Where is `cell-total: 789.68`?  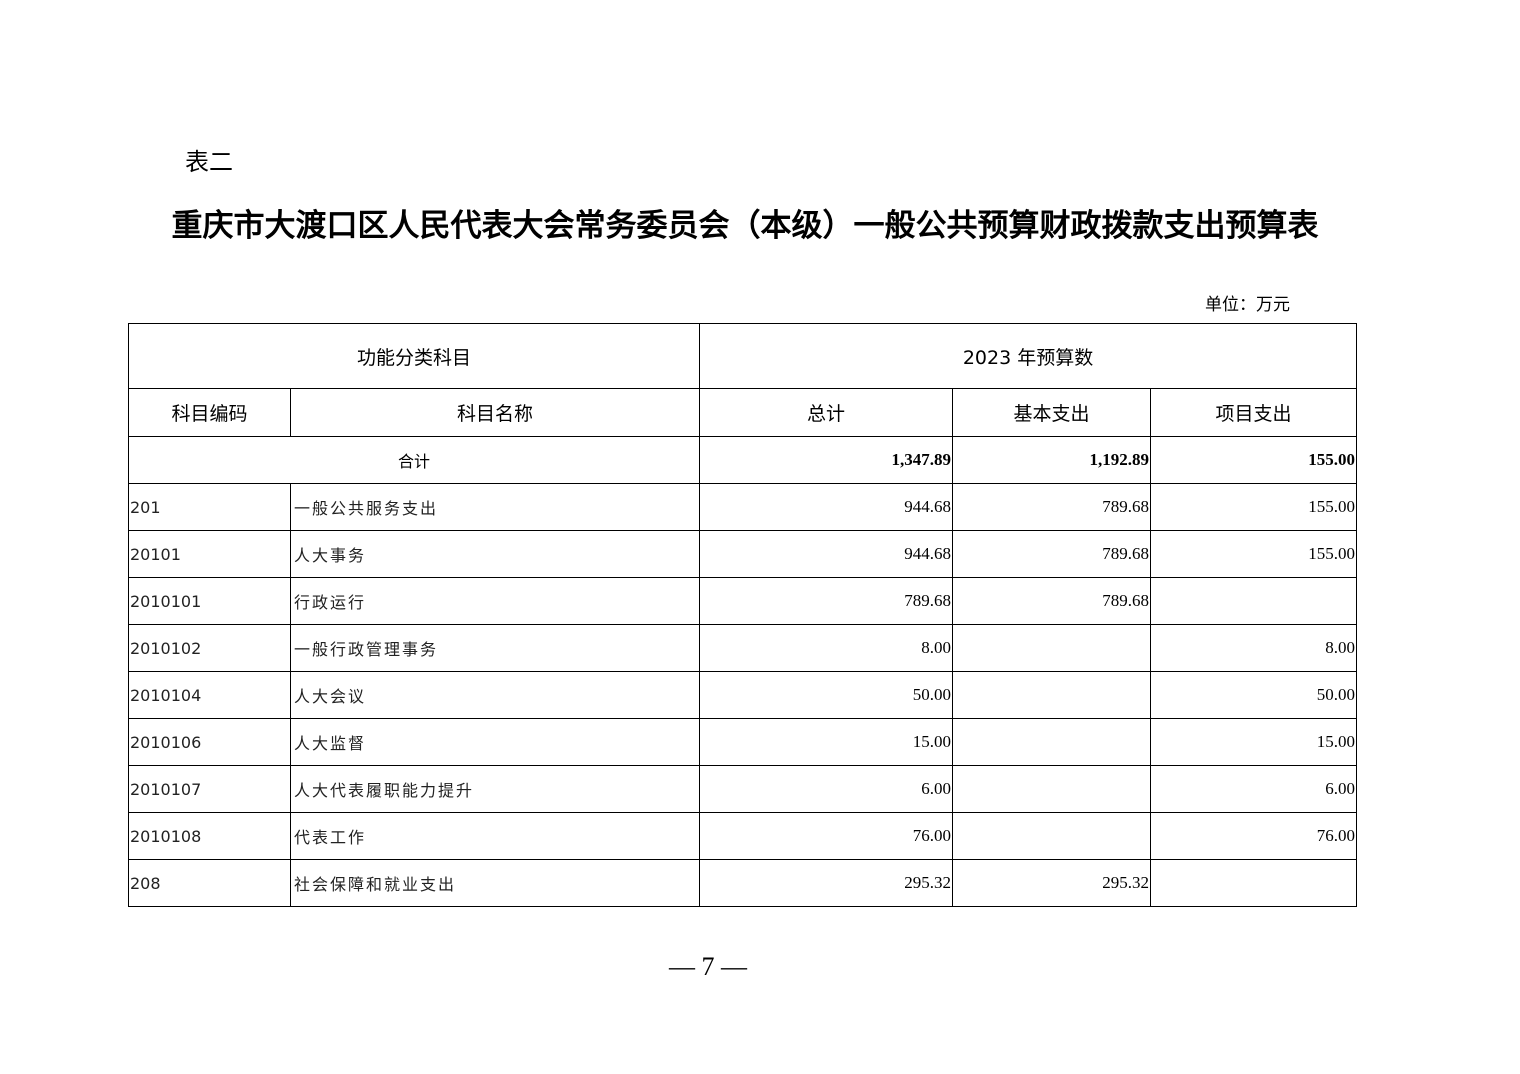
cell-total: 789.68 is located at coordinates (826, 601).